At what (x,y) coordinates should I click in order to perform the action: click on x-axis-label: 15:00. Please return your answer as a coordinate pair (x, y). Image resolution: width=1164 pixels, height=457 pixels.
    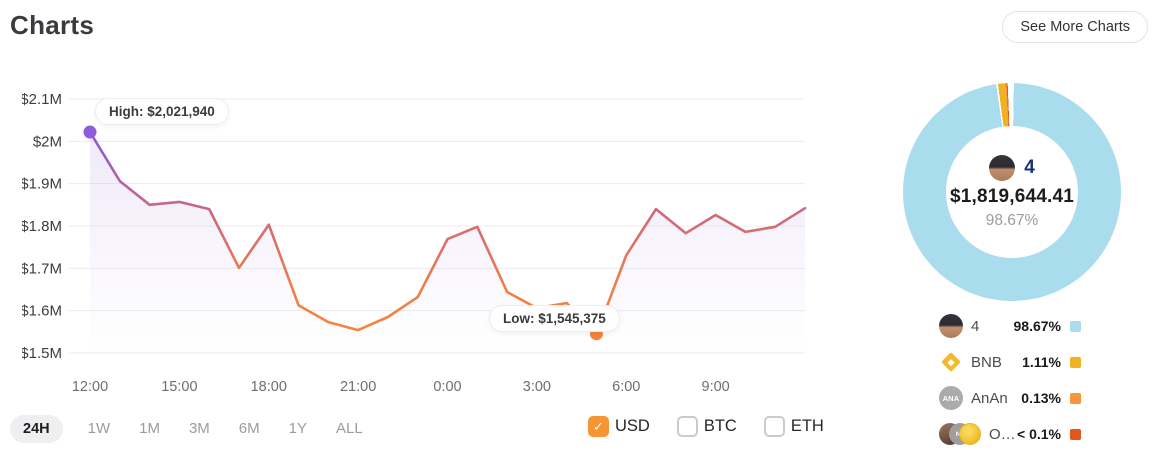
    Looking at the image, I should click on (179, 387).